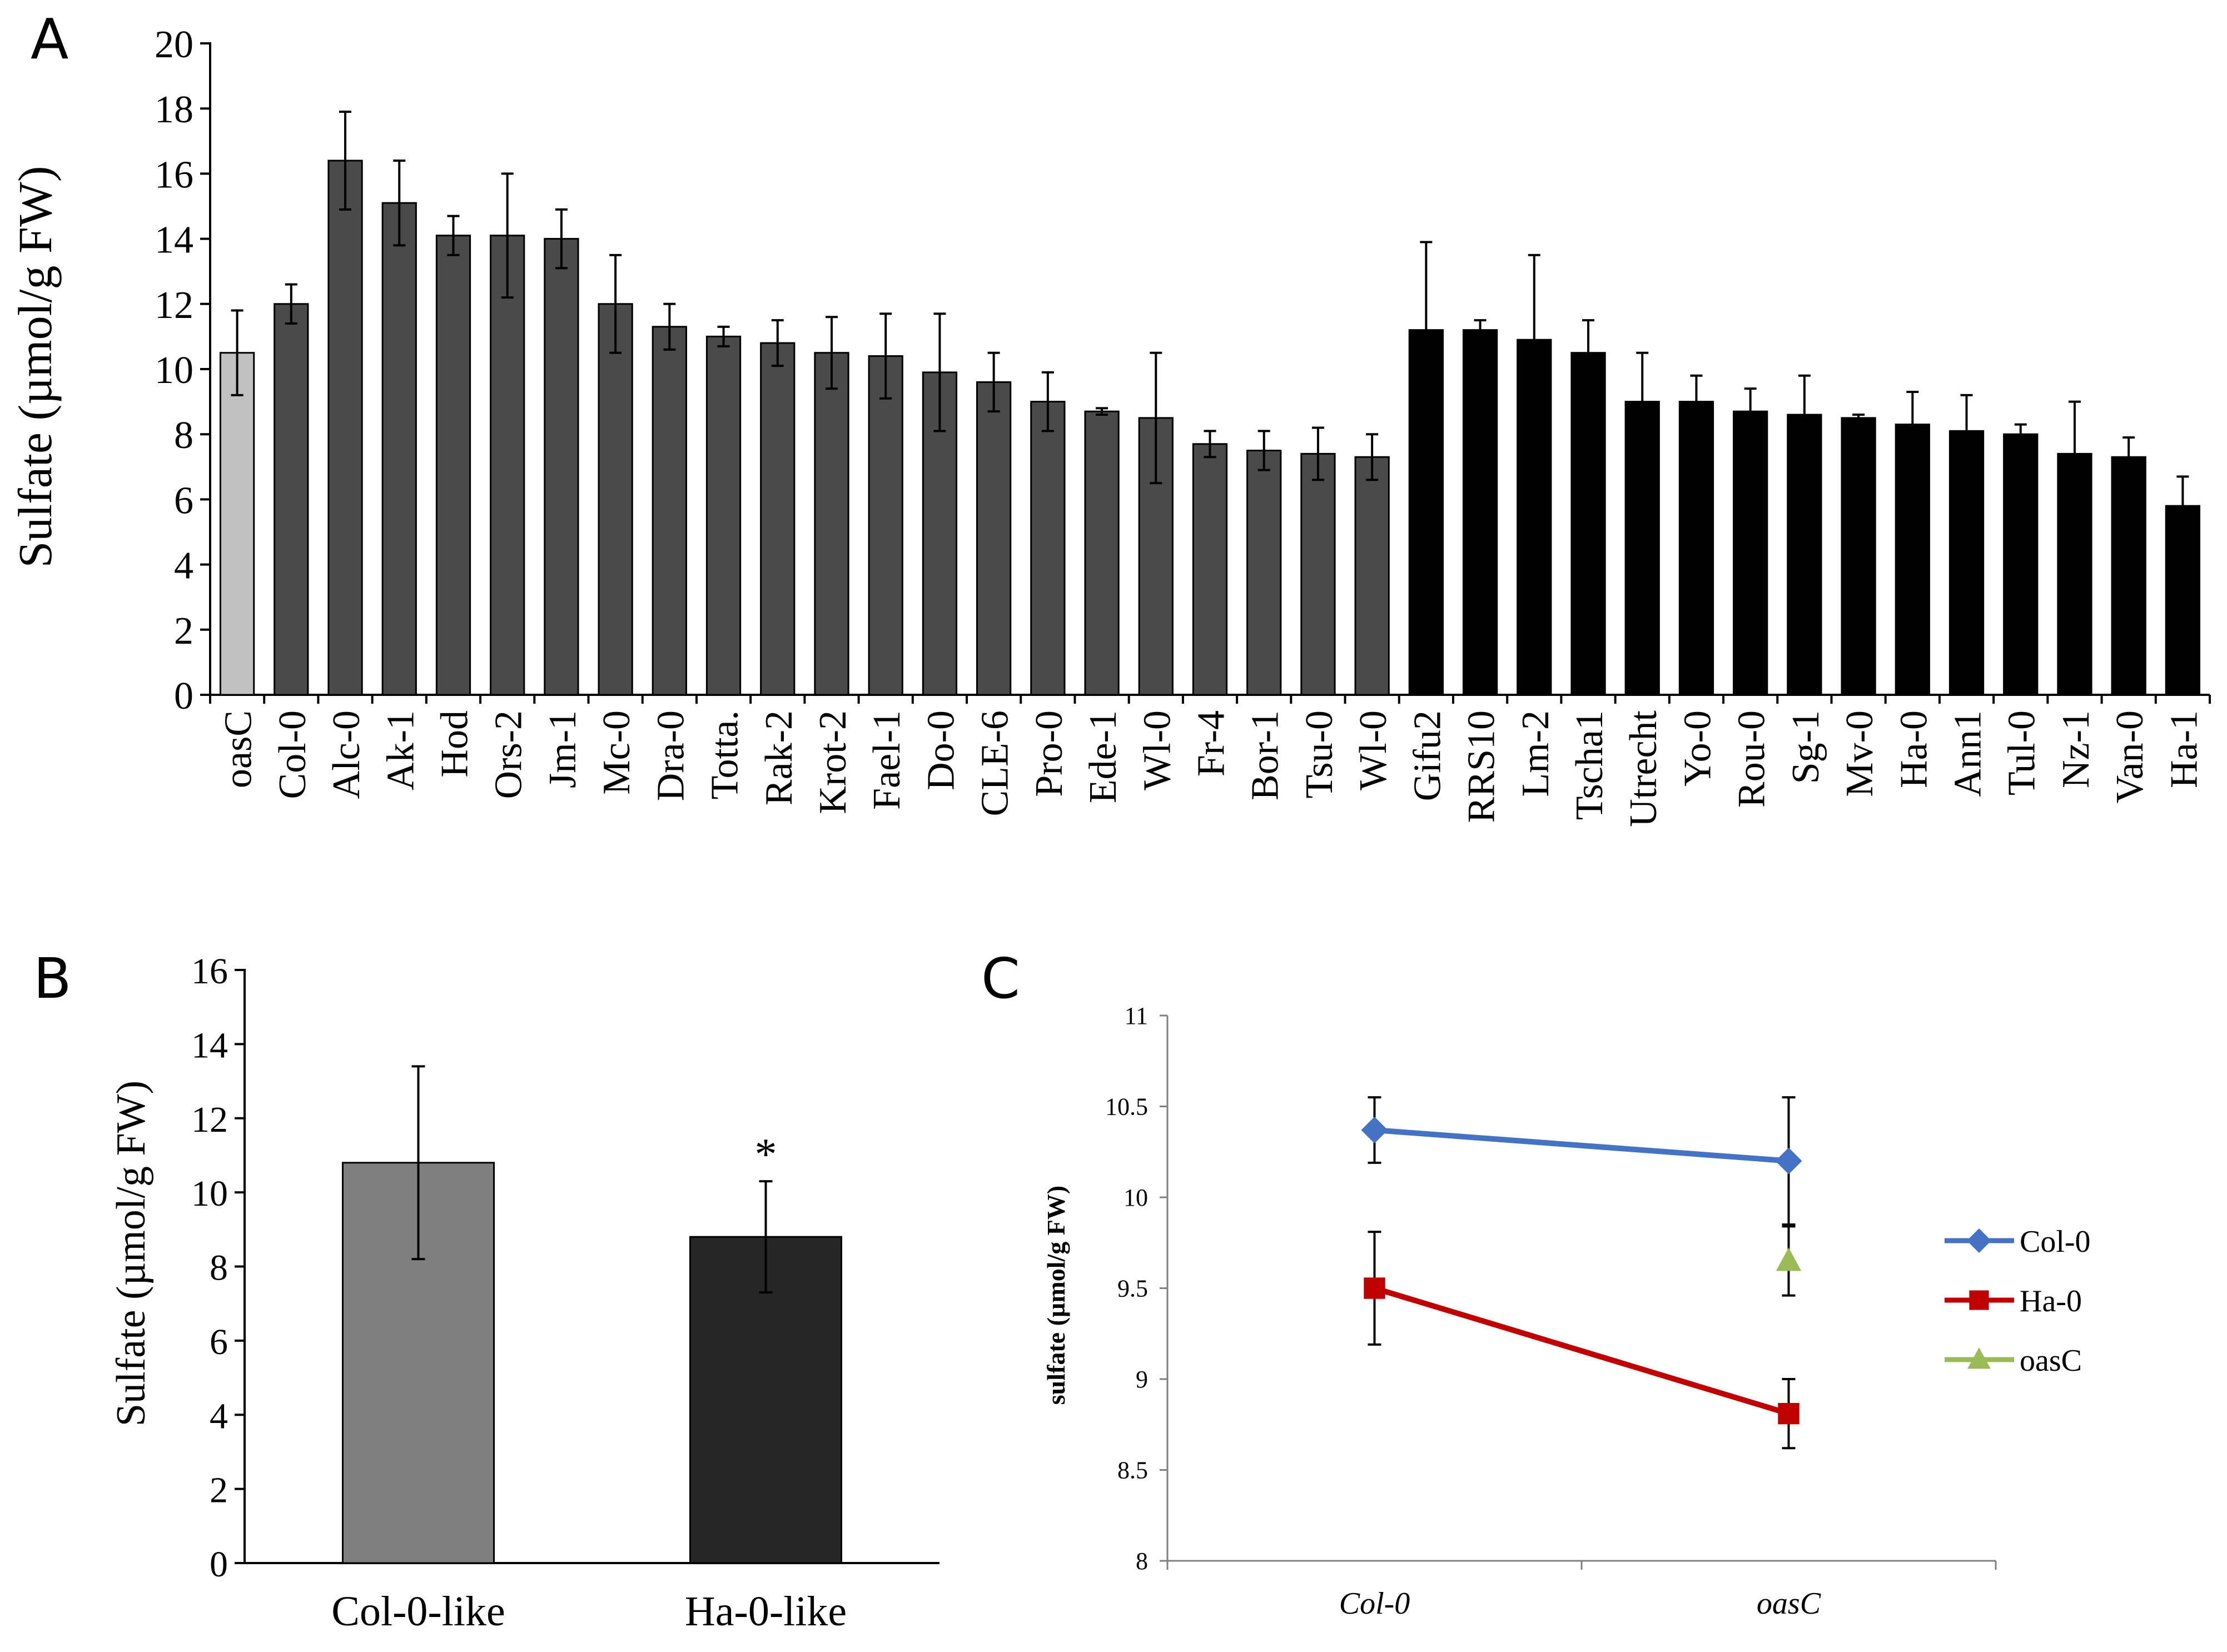  Describe the element at coordinates (237, 524) in the screenshot. I see `panel-a-bar-oasc` at that location.